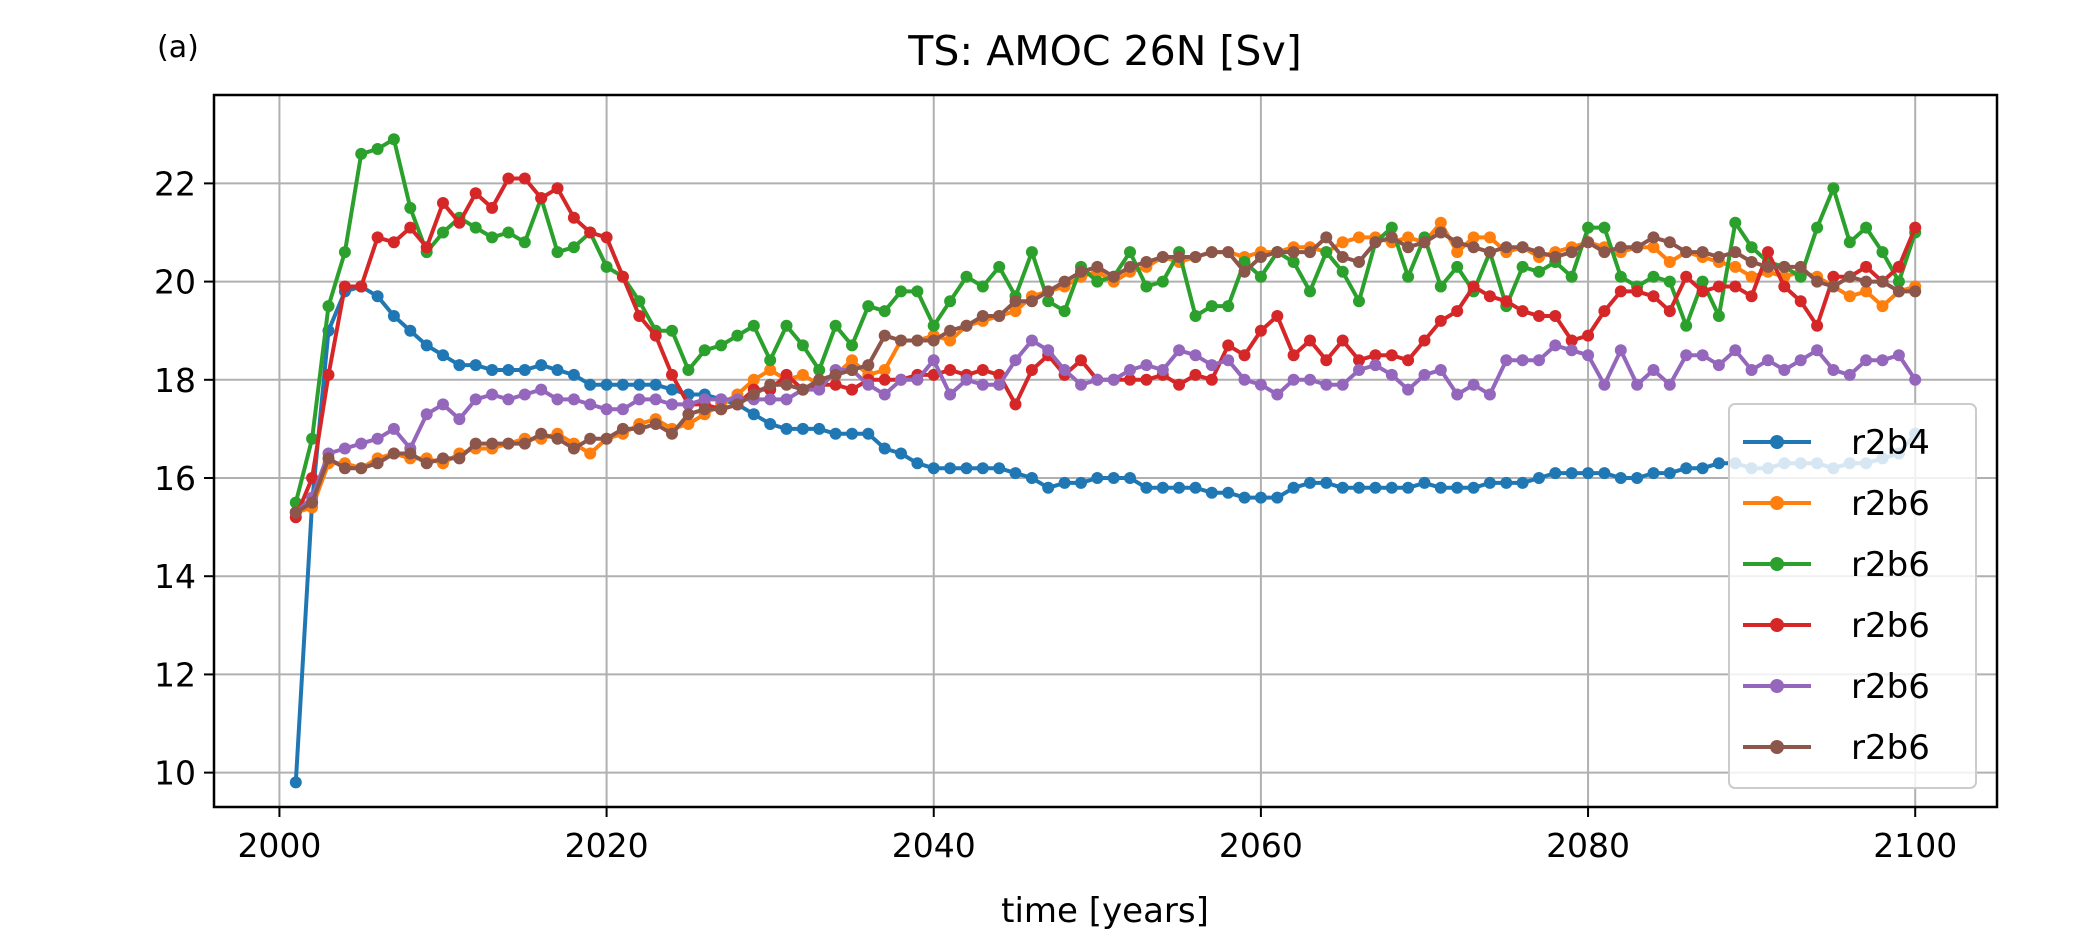  Describe the element at coordinates (175, 282) in the screenshot. I see `y-tick-label: 20` at that location.